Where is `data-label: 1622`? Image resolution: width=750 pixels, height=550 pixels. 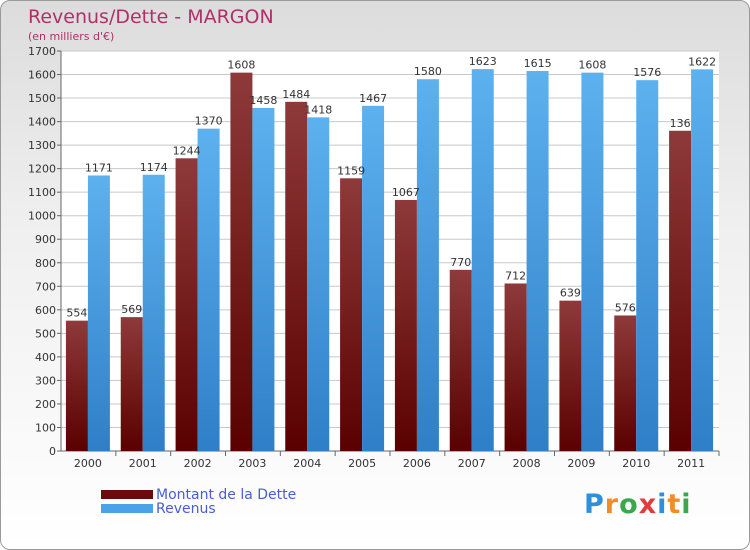 data-label: 1622 is located at coordinates (702, 61).